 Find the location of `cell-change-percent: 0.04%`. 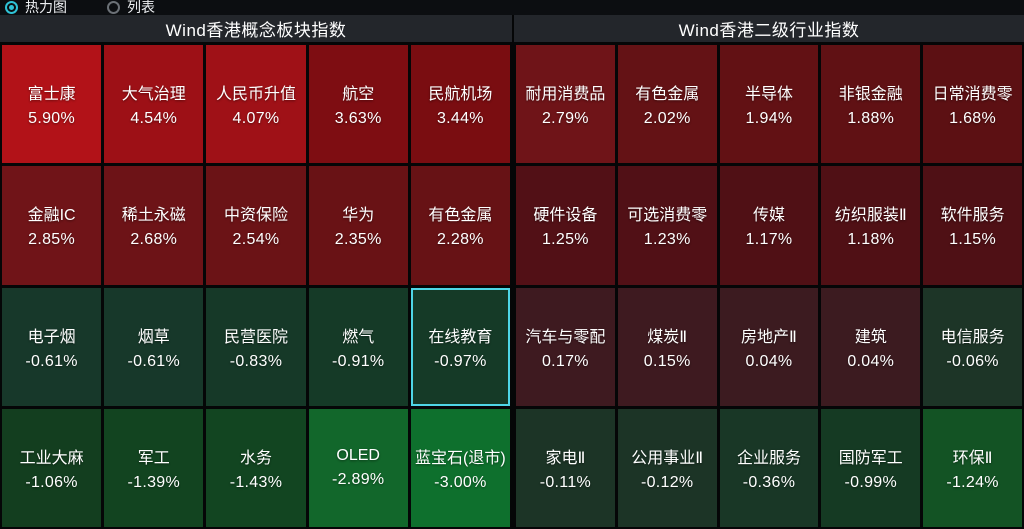

cell-change-percent: 0.04% is located at coordinates (769, 361).